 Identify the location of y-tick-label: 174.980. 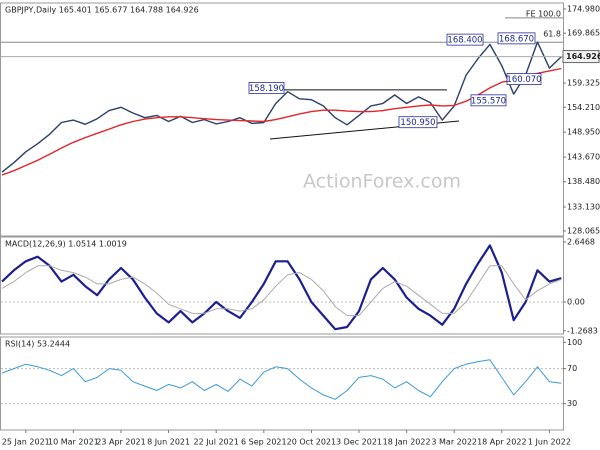
(583, 9).